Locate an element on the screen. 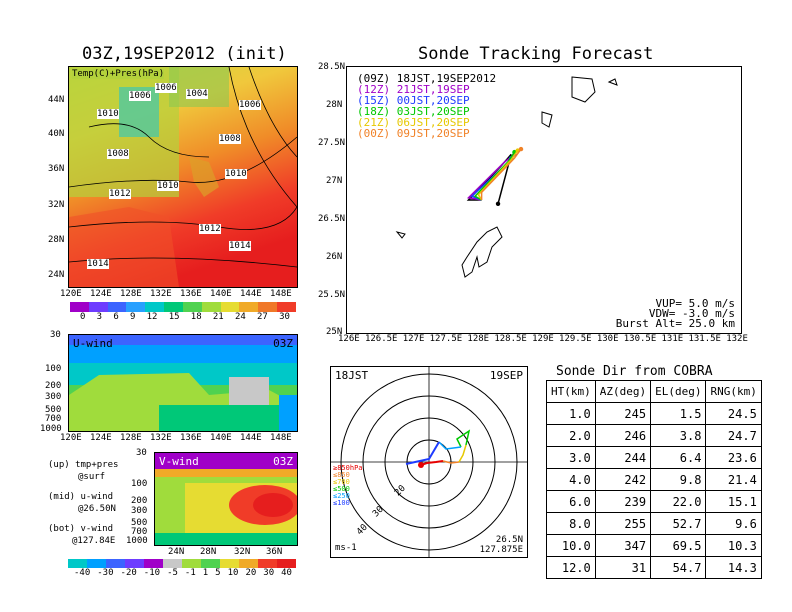  u-wind-panel: U-wind 03Z is located at coordinates (183, 383).